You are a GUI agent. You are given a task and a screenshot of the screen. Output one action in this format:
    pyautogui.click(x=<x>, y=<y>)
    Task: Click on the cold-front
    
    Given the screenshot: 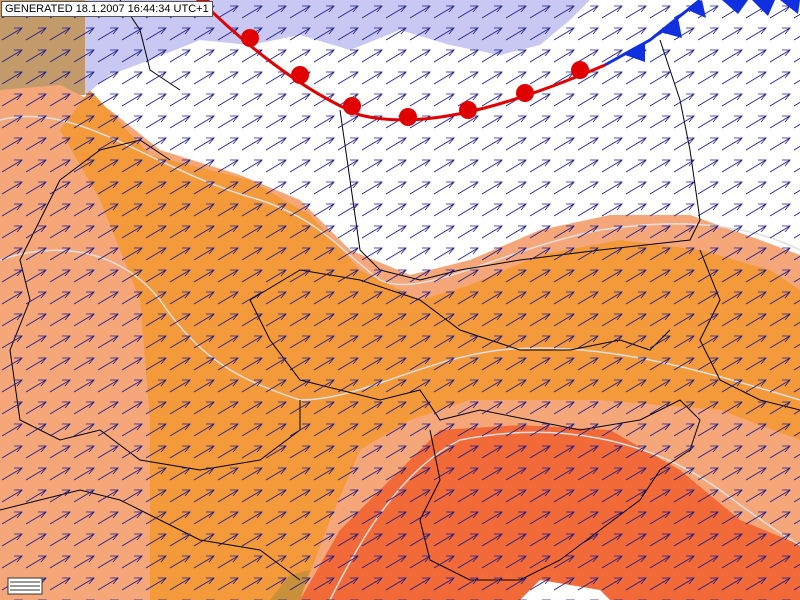 What is the action you would take?
    pyautogui.click(x=702, y=33)
    